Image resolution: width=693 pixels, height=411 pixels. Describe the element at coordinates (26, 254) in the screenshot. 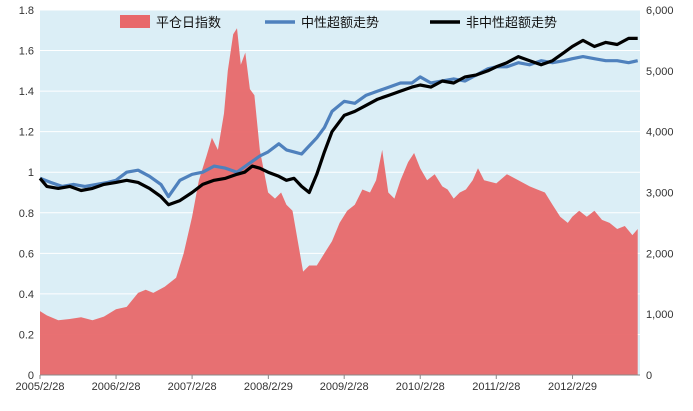

I see `left-axis-tick-label: 0.6` at that location.